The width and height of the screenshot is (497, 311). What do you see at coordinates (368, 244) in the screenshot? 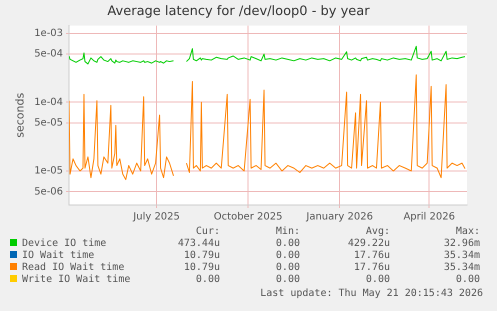
I see `text: 429.22u` at bounding box center [368, 244].